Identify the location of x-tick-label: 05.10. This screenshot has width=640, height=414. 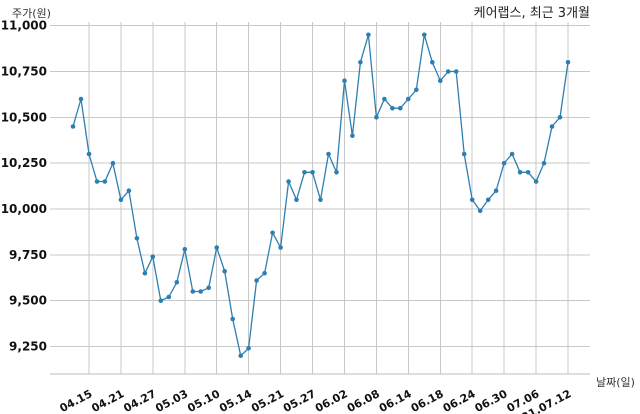
(203, 400).